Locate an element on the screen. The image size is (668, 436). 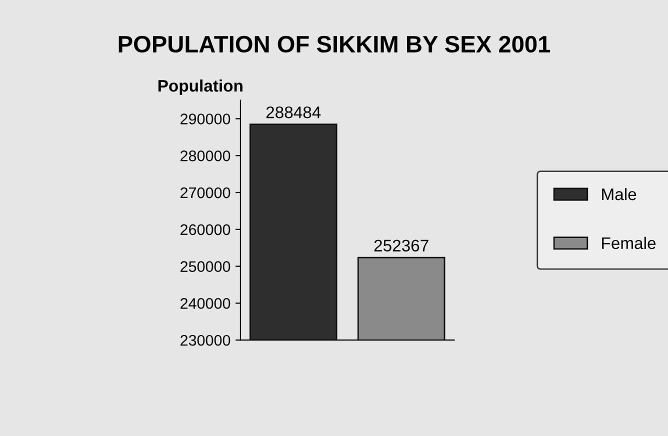
y-tick-label: 240000 is located at coordinates (205, 303).